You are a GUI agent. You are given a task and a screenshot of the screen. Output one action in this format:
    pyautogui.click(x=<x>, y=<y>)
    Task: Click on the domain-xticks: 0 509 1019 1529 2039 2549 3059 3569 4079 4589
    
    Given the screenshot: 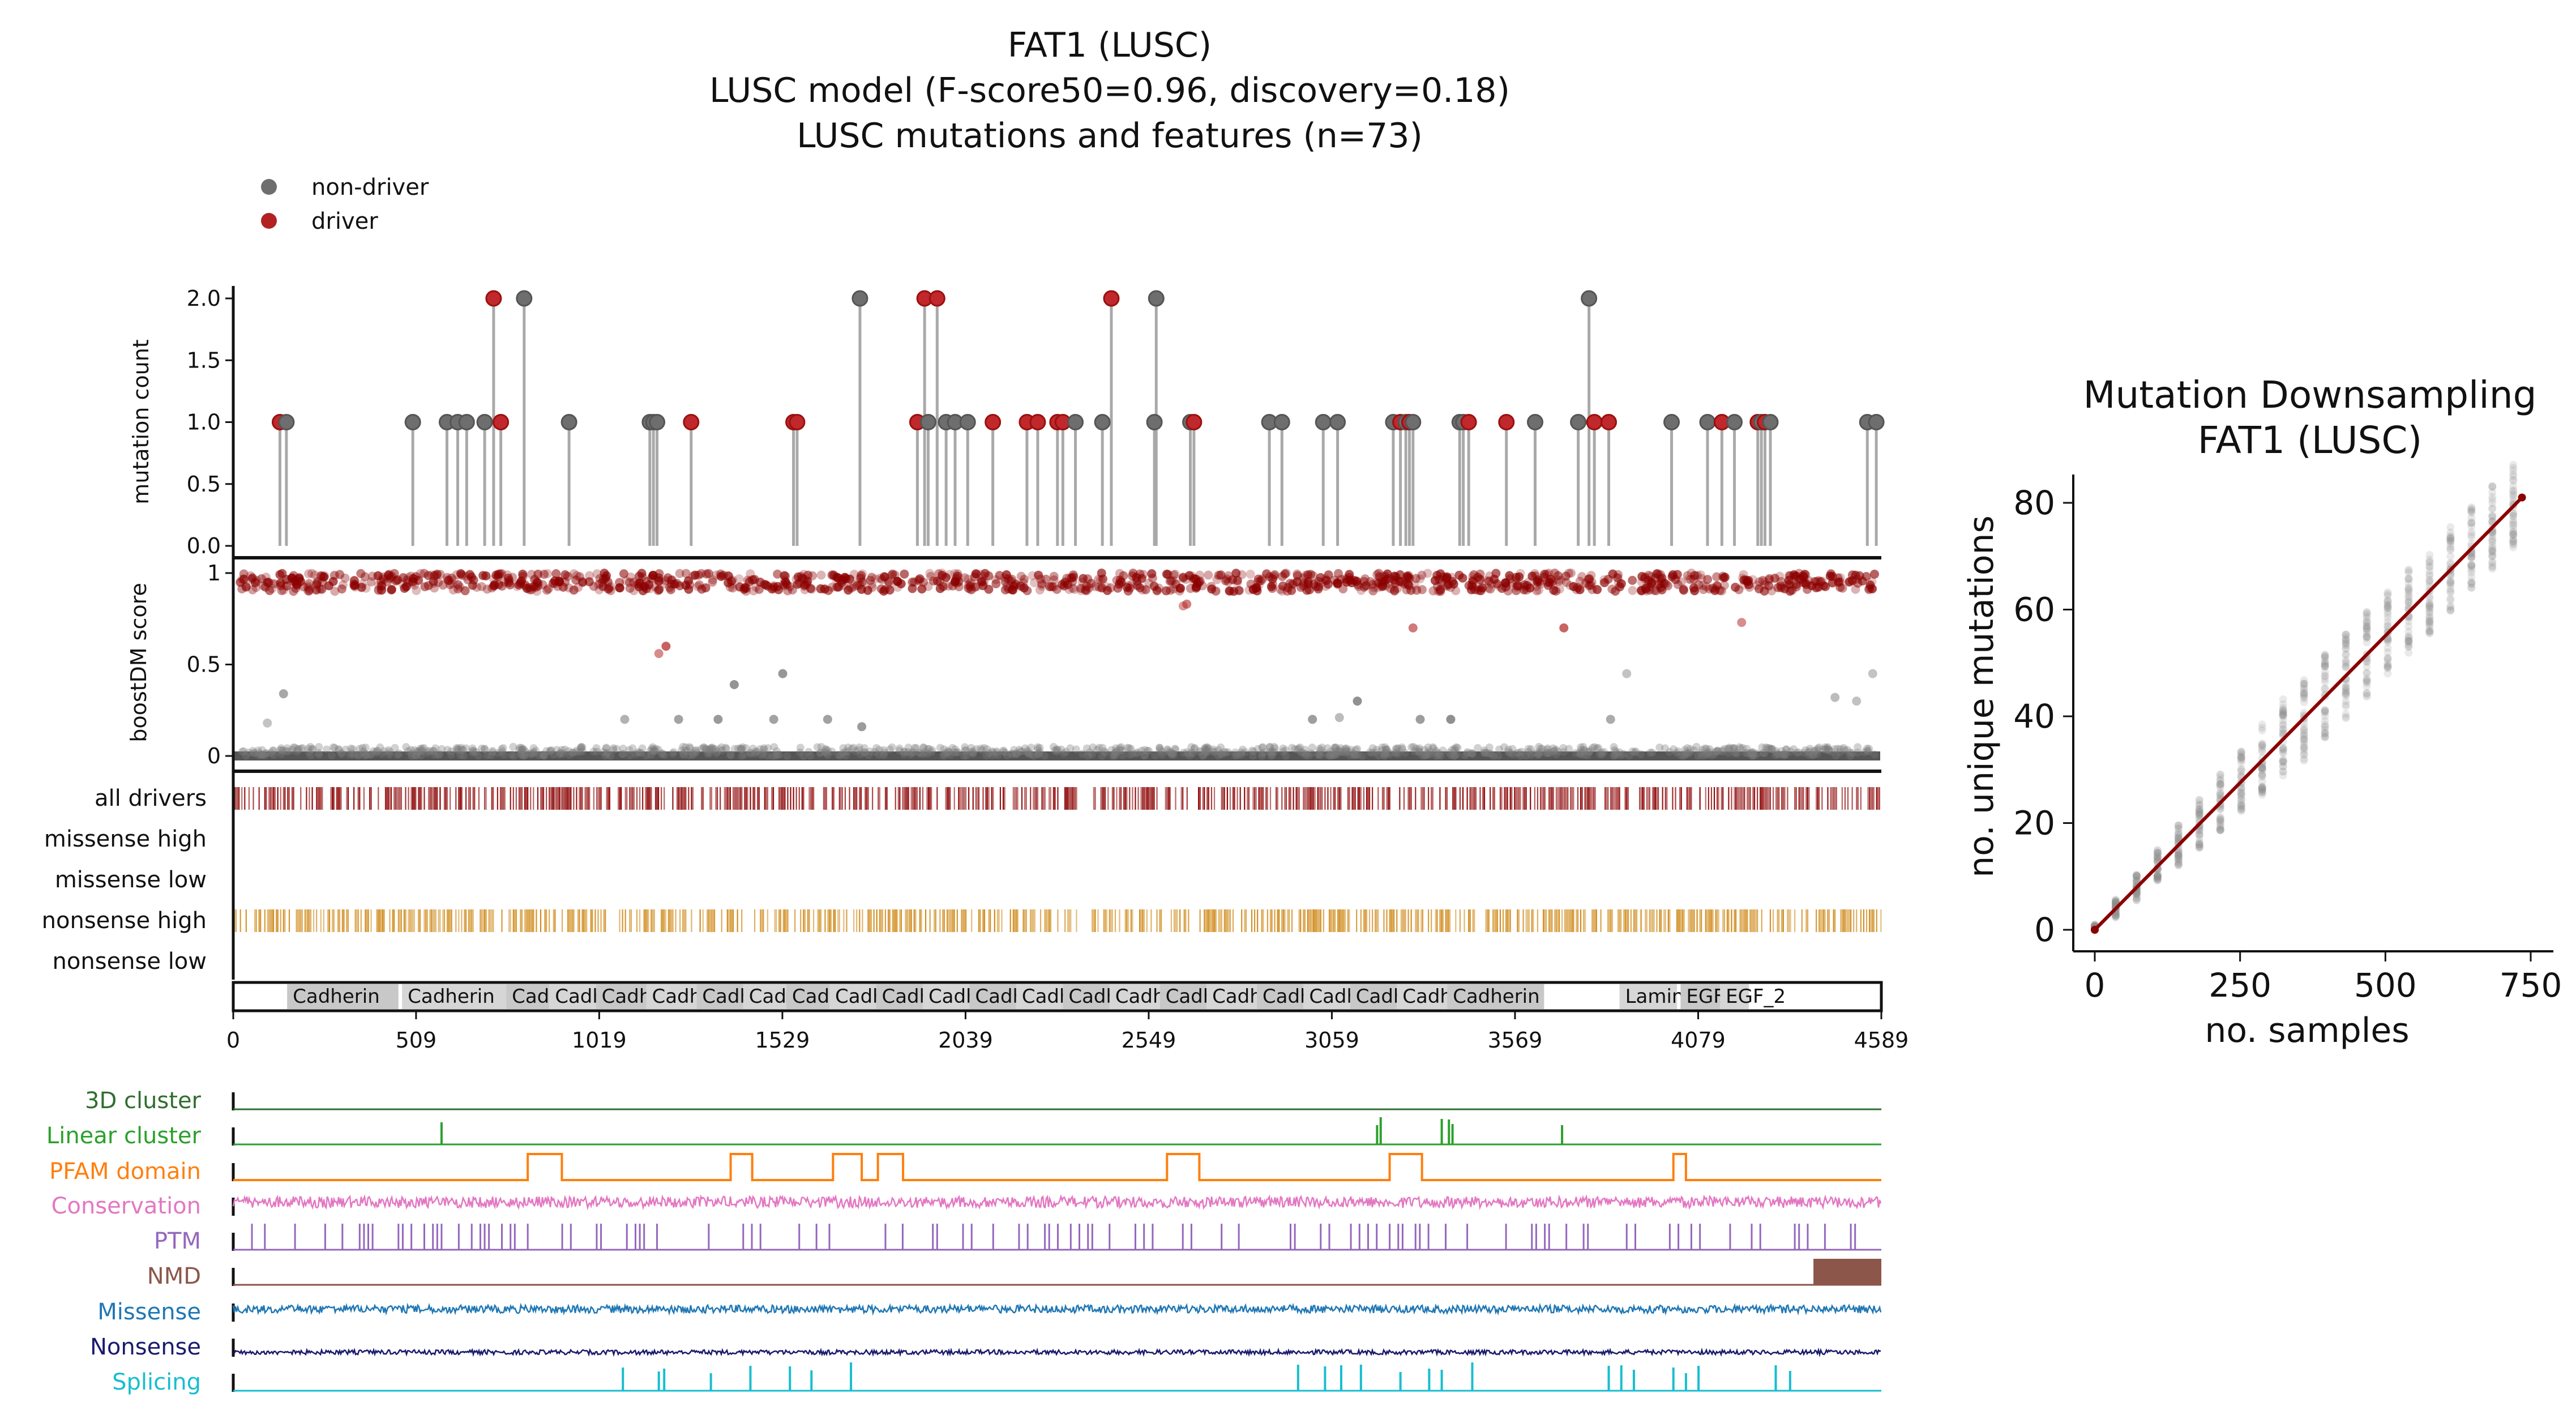 What is the action you would take?
    pyautogui.click(x=1067, y=1032)
    